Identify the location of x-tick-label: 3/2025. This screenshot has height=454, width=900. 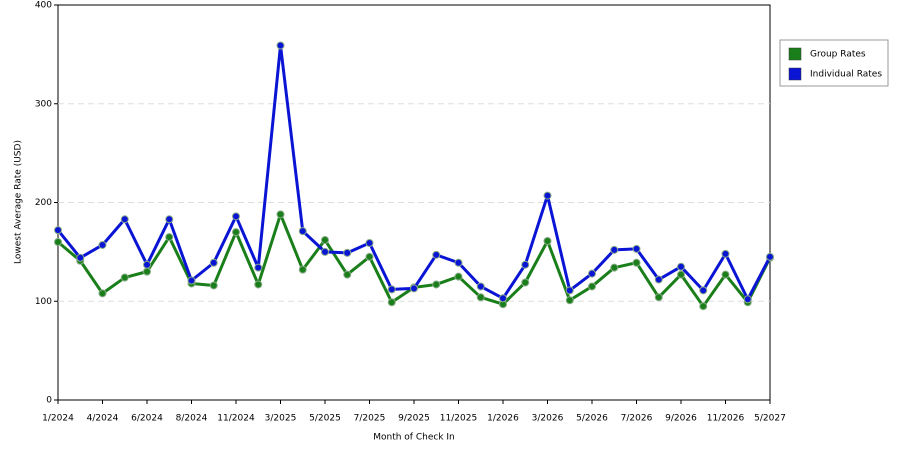
(281, 419).